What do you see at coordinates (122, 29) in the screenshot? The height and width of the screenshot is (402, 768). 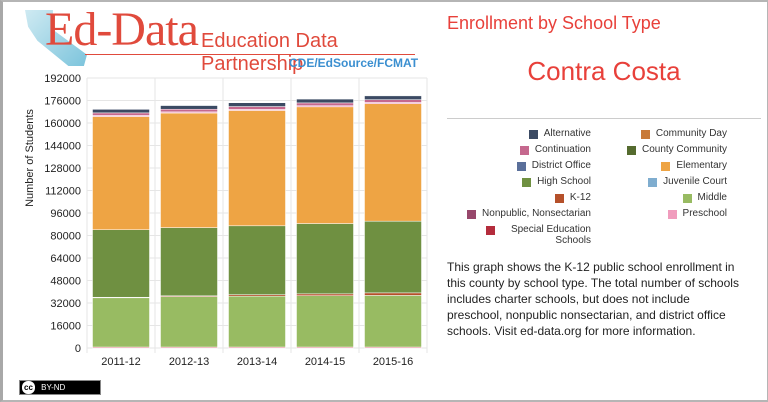 I see `logo-brand: Ed-Data` at bounding box center [122, 29].